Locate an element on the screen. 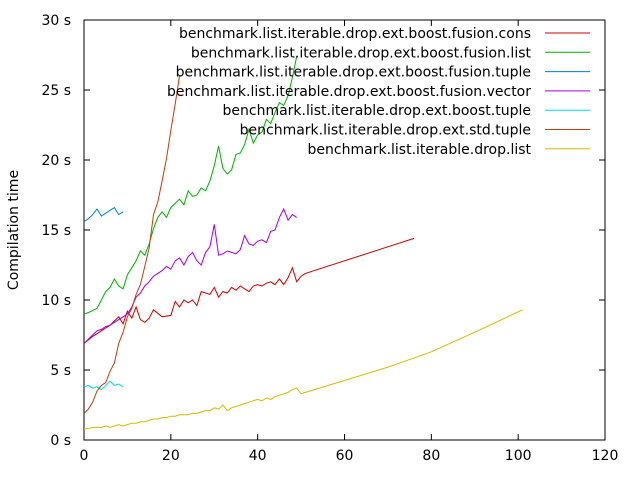 The width and height of the screenshot is (640, 480). legend-label: benchmark.list.iterable.drop.list is located at coordinates (420, 150).